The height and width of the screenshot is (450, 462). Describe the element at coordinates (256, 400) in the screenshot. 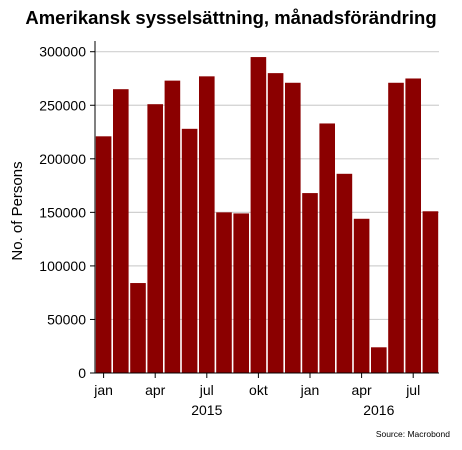

I see `x-tick-labels: jan apr jul okt jan apr jul 2015 2016` at that location.